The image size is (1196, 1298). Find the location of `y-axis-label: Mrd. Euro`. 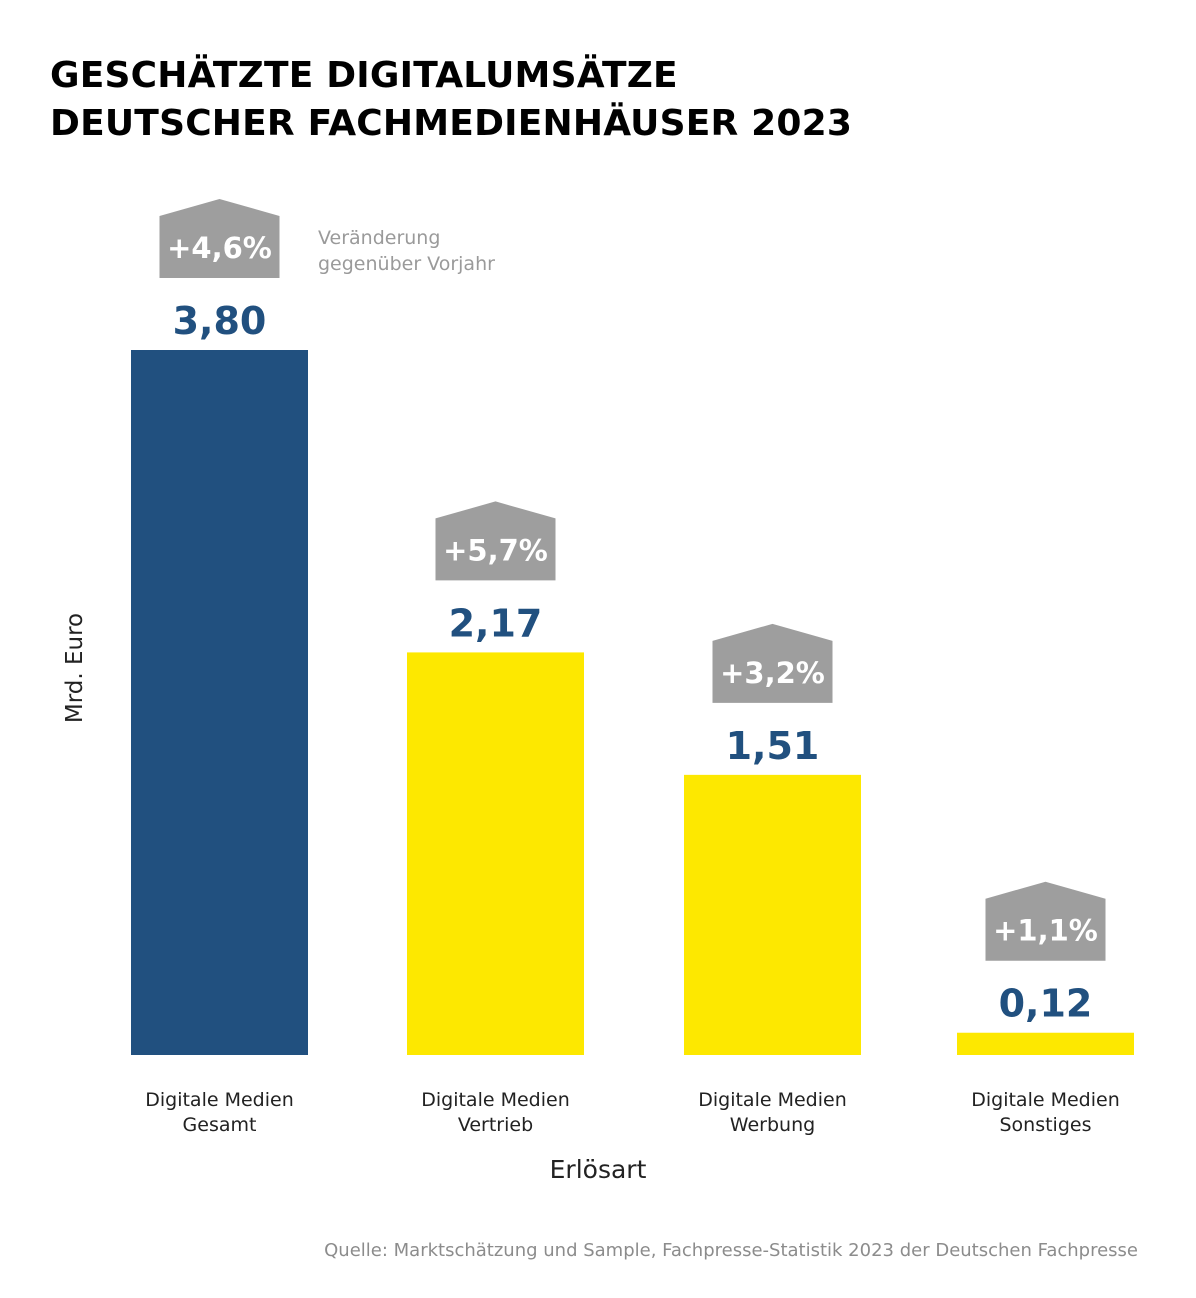

y-axis-label: Mrd. Euro is located at coordinates (75, 668).